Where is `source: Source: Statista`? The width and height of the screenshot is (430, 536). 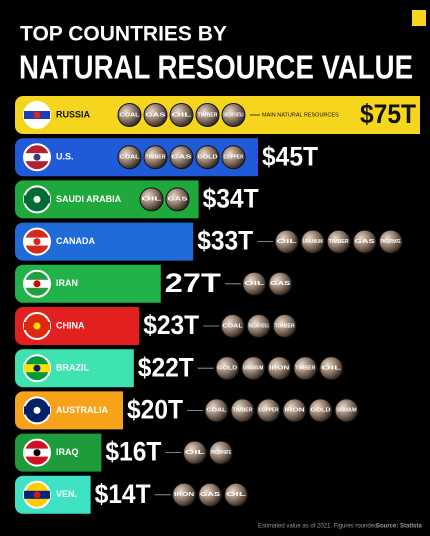 source: Source: Statista is located at coordinates (399, 527).